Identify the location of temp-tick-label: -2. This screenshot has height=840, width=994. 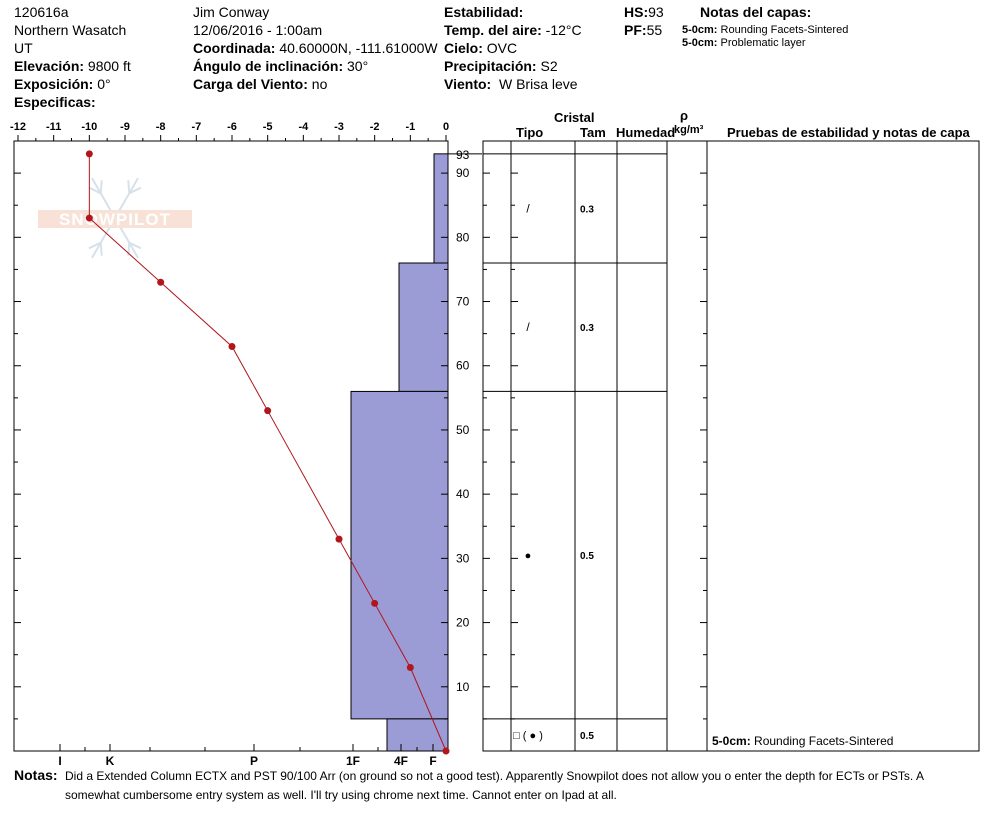
(375, 127).